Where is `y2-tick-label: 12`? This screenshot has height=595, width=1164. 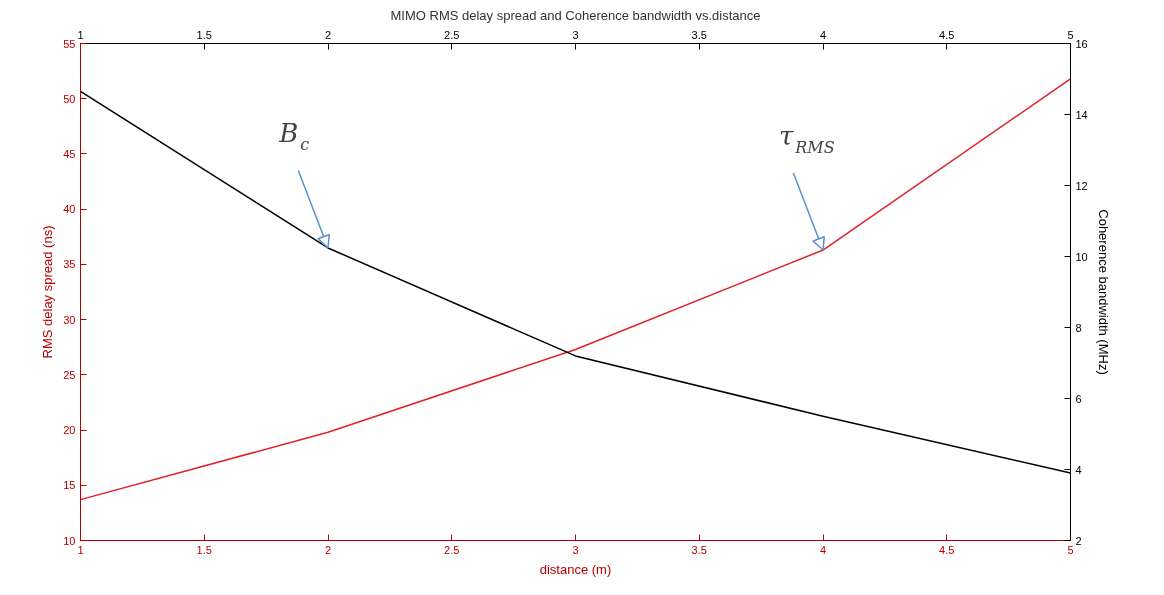 y2-tick-label: 12 is located at coordinates (1081, 185).